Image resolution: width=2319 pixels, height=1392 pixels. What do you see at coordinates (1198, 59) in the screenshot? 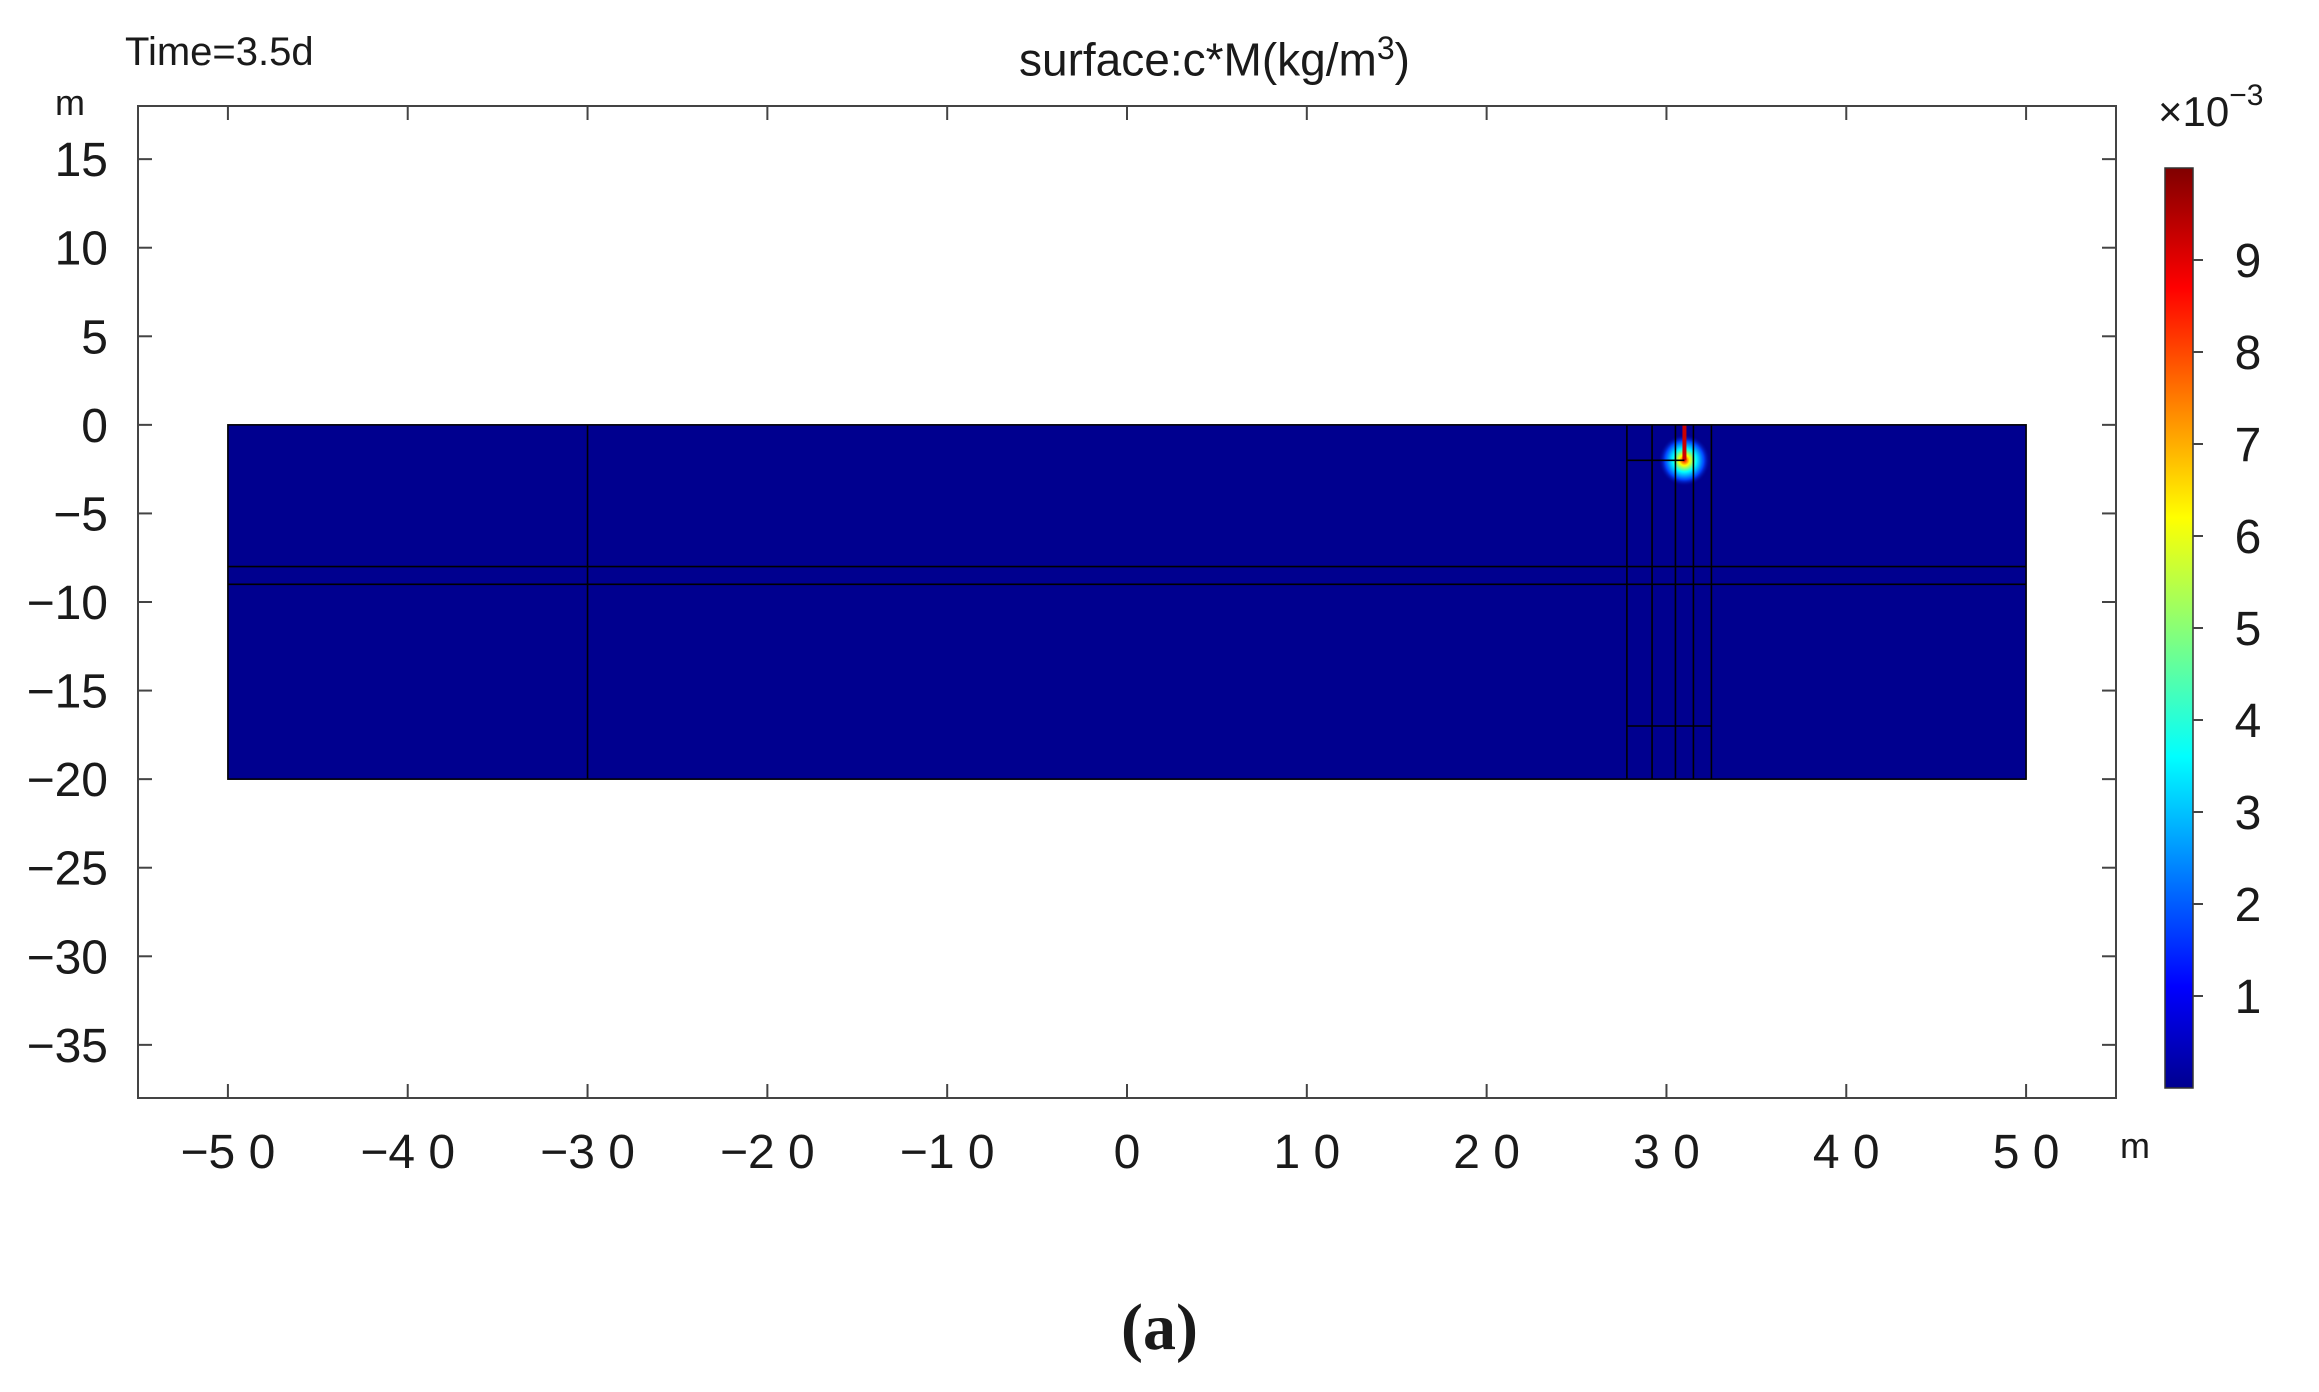
I see `plot-title-main: surface:c*M(kg/m` at bounding box center [1198, 59].